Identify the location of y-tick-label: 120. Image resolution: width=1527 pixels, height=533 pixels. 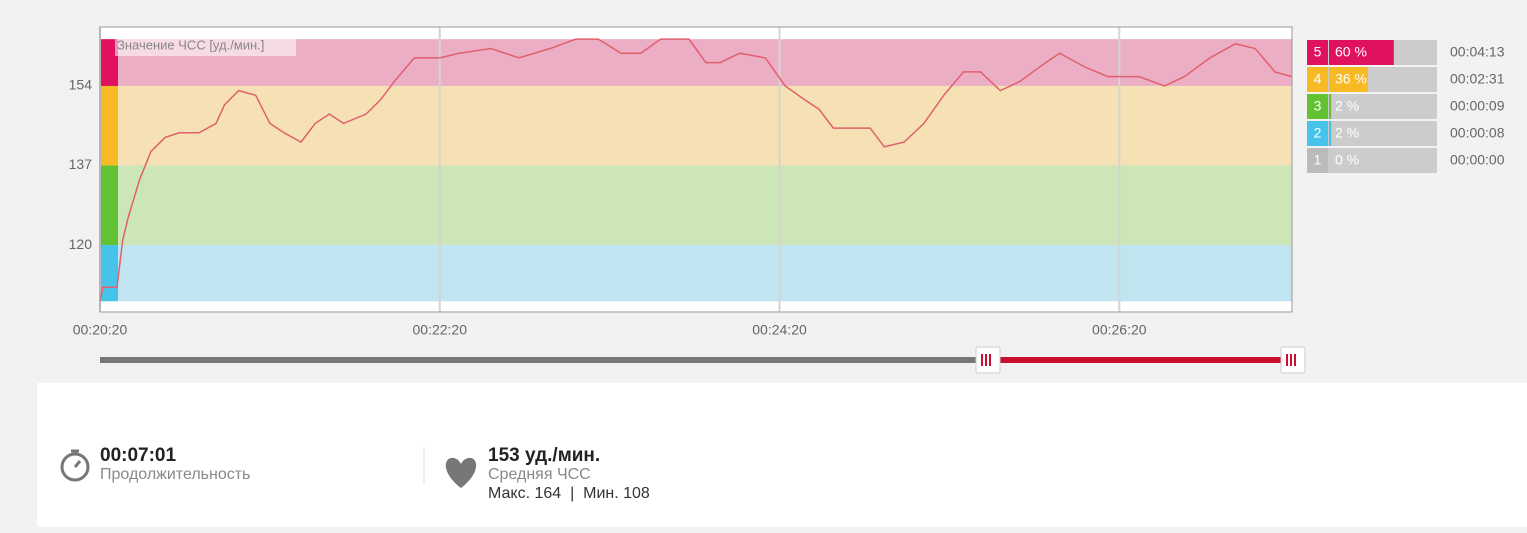
(81, 244).